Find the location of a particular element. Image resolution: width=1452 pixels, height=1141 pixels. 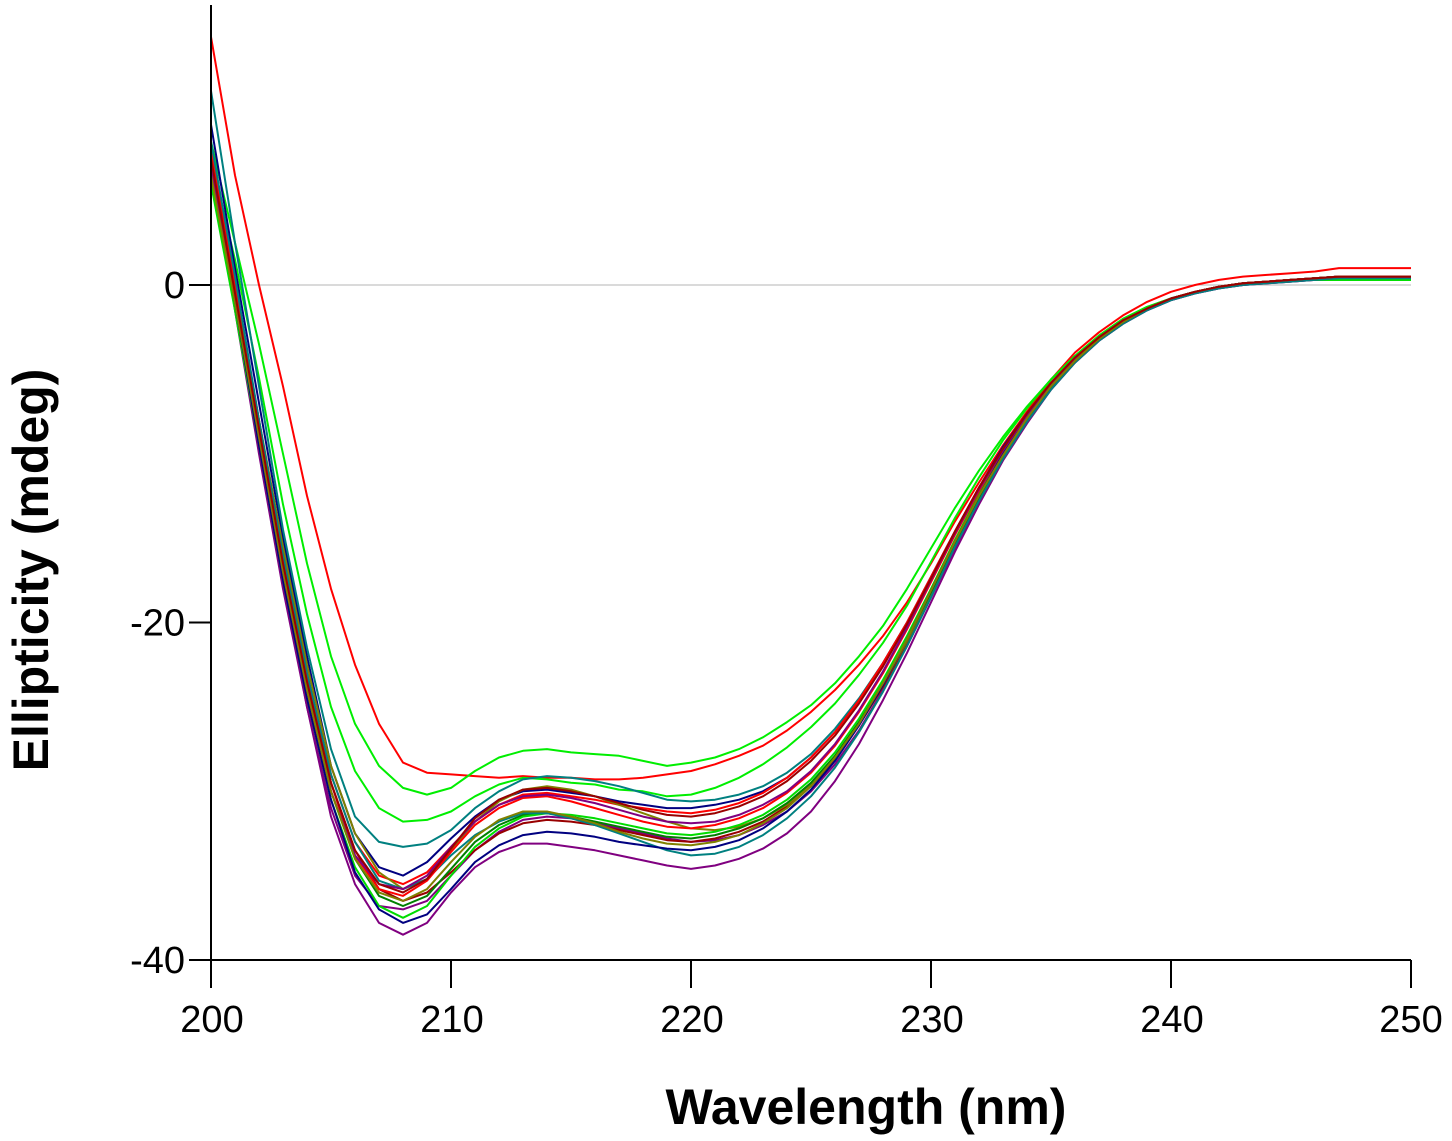

x-axis-title: Wavelength (nm) is located at coordinates (866, 1107).